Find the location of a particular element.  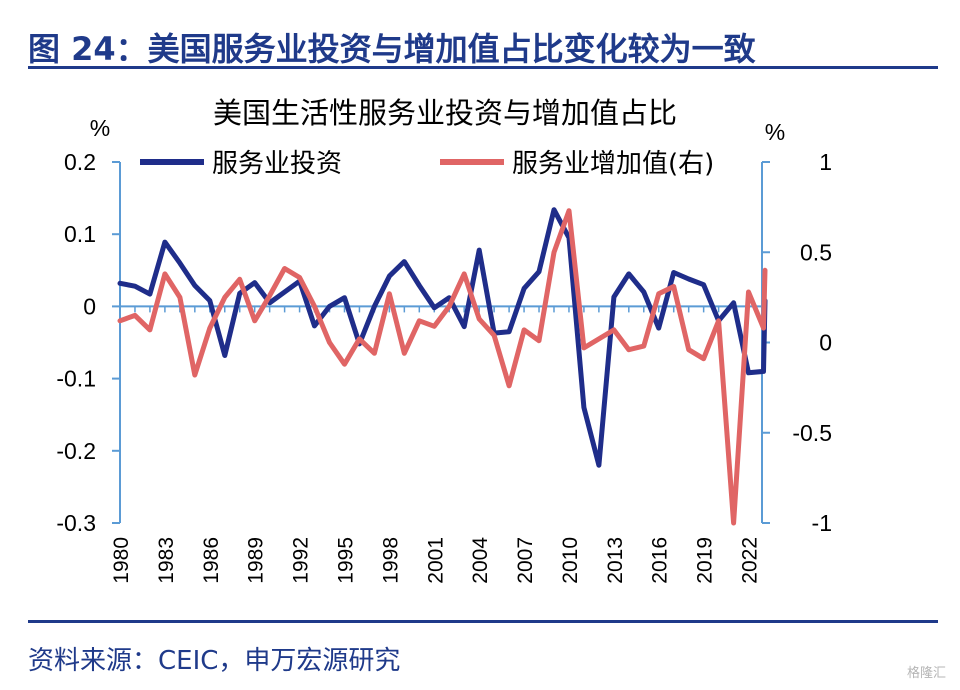

x-axis-tick-label: 1983 is located at coordinates (166, 560).